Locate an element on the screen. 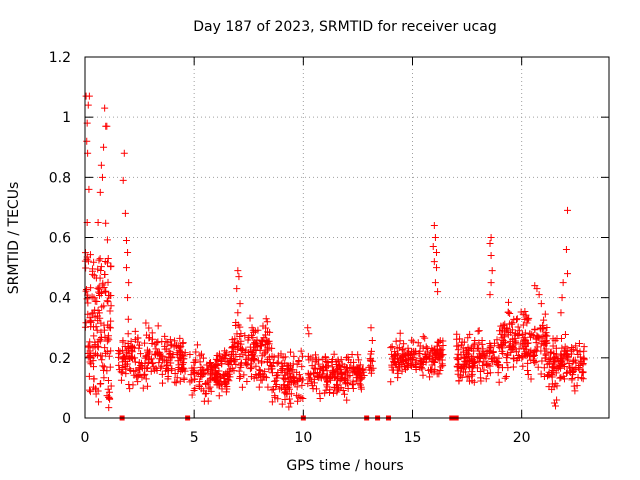 The height and width of the screenshot is (480, 640). y-tick-label: 1 is located at coordinates (66, 118).